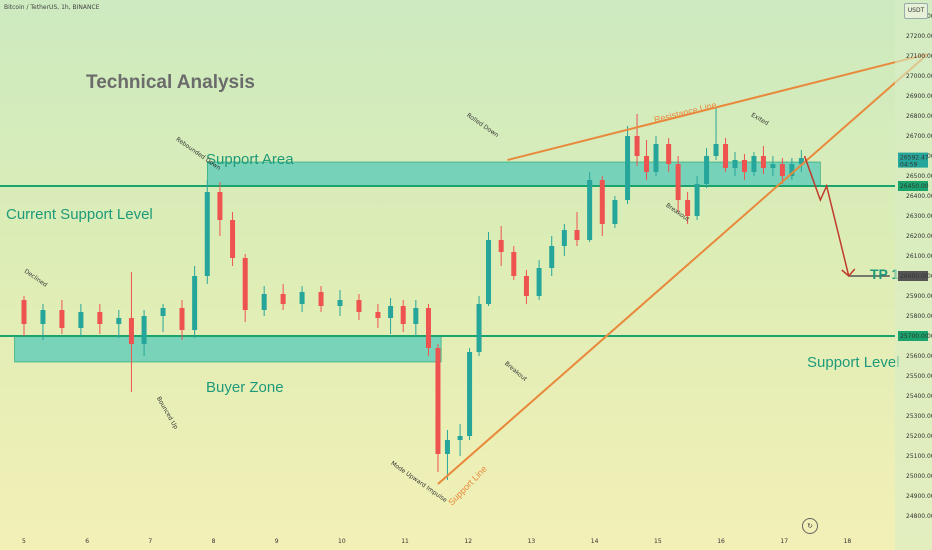  What do you see at coordinates (919, 456) in the screenshot?
I see `price-tick-label: 25100.00` at bounding box center [919, 456].